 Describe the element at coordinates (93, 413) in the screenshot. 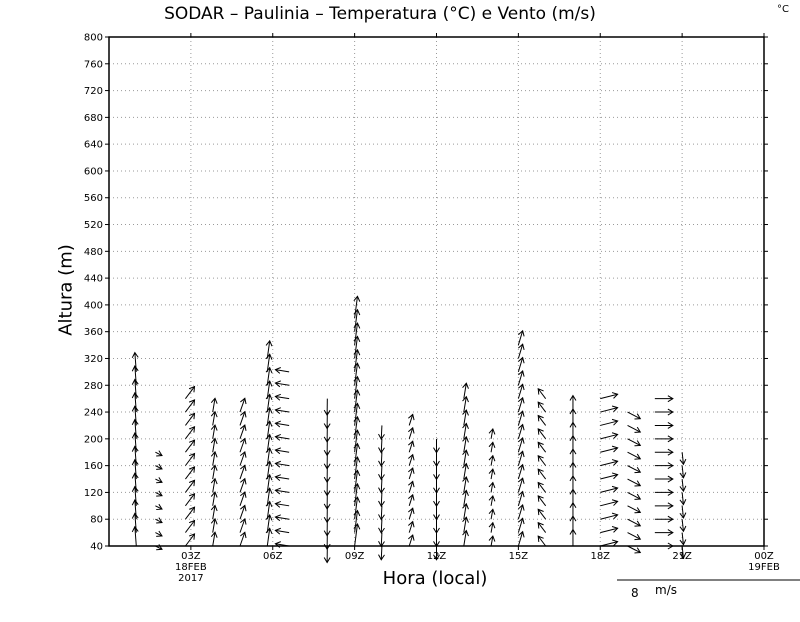

I see `y-tick-label: 240` at that location.